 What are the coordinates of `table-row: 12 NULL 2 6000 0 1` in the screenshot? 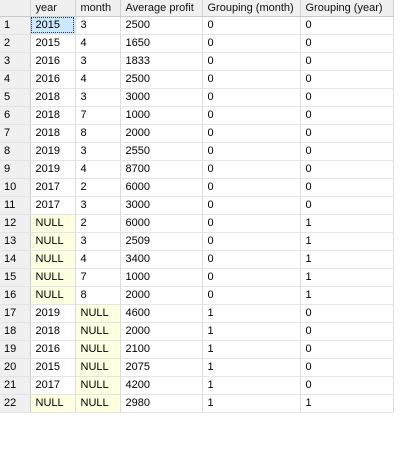 It's located at (197, 223).